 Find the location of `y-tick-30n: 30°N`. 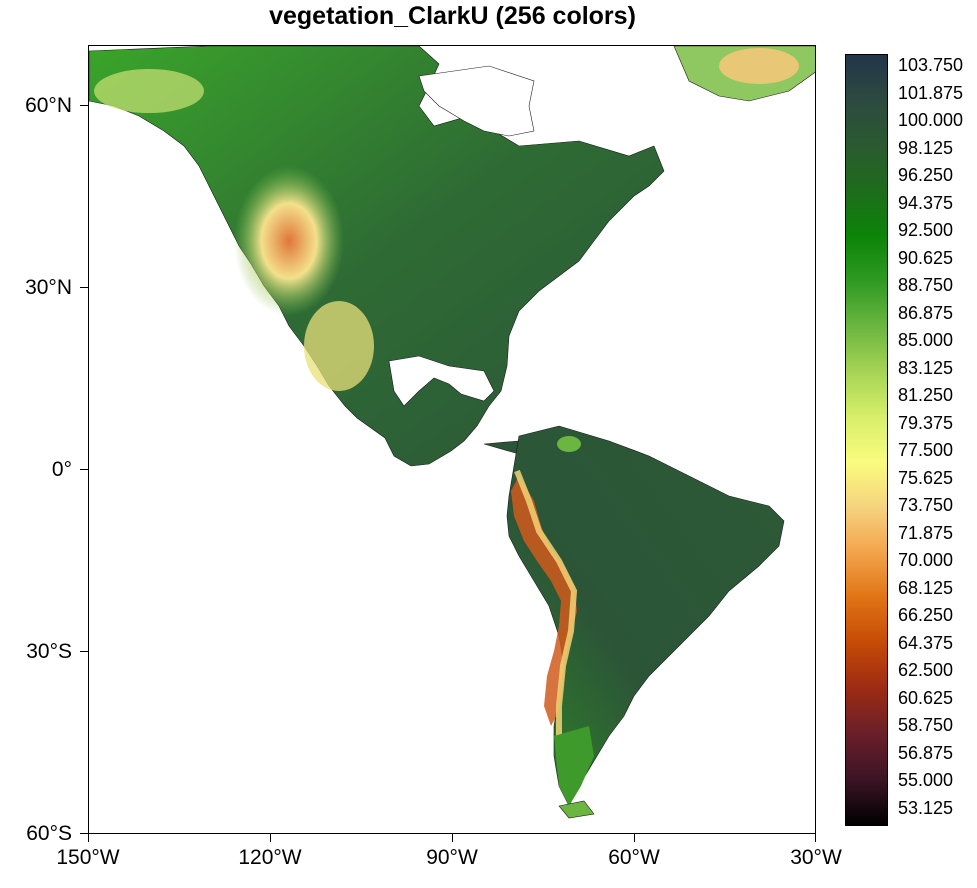

y-tick-30n: 30°N is located at coordinates (48, 287).